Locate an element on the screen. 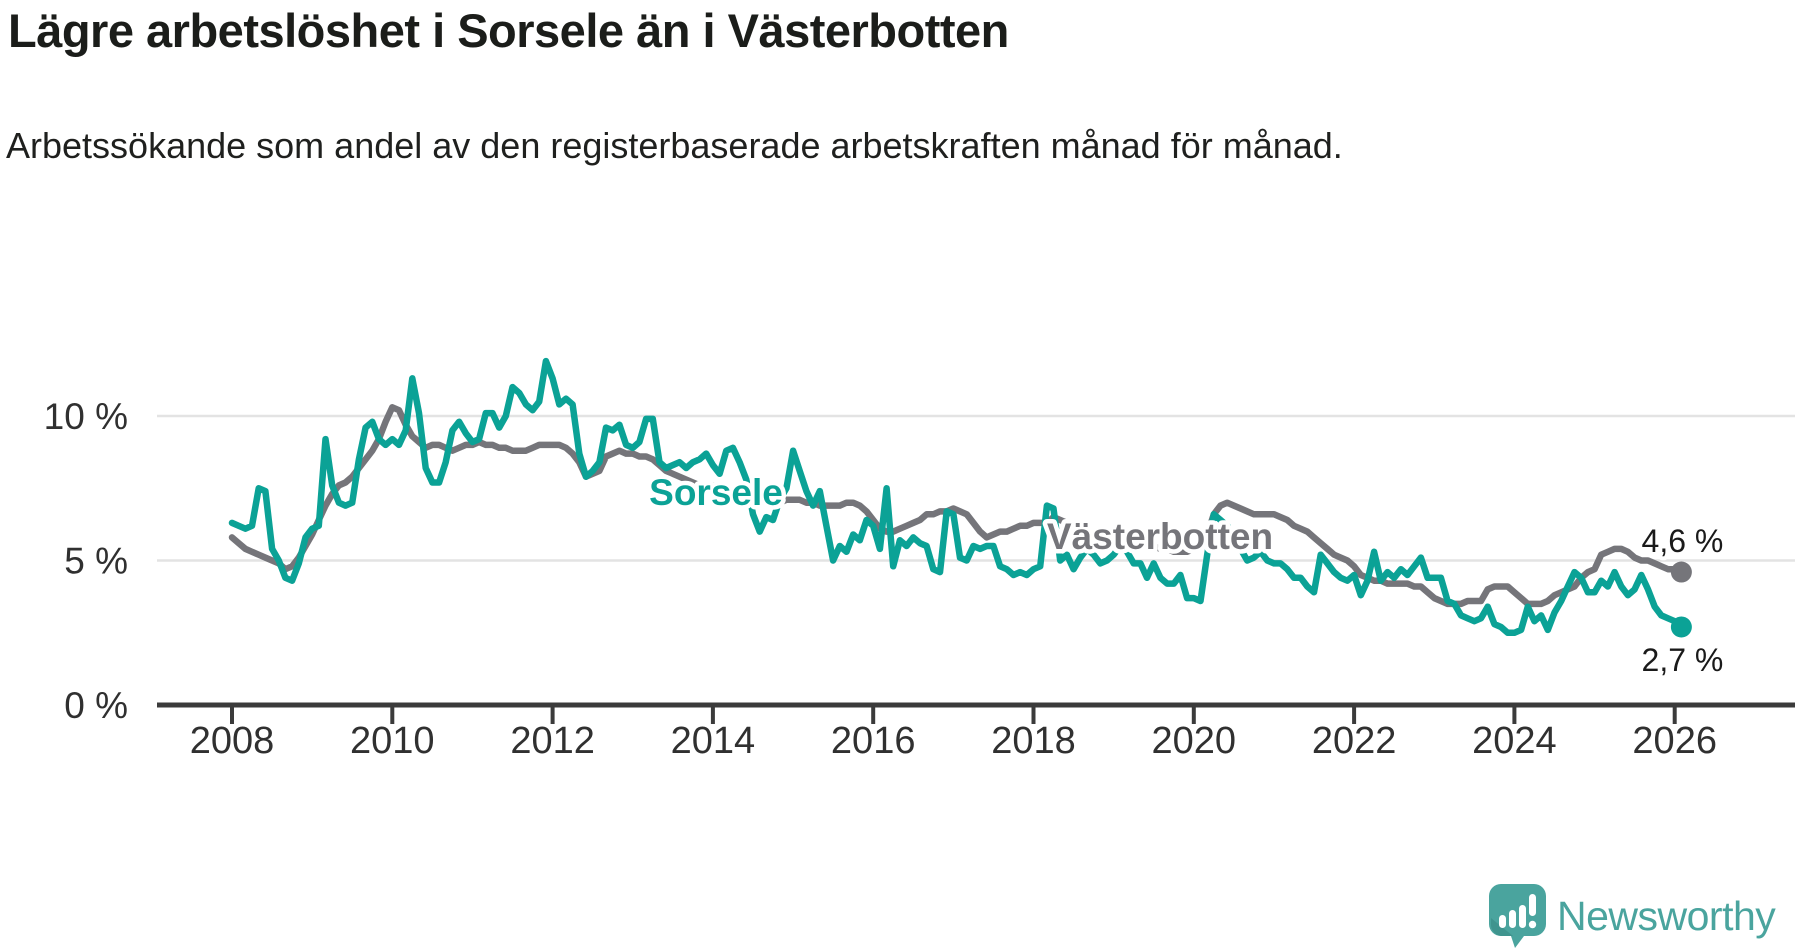 Image resolution: width=1800 pixels, height=948 pixels. endpoint-dot-västerbotten is located at coordinates (1681, 572).